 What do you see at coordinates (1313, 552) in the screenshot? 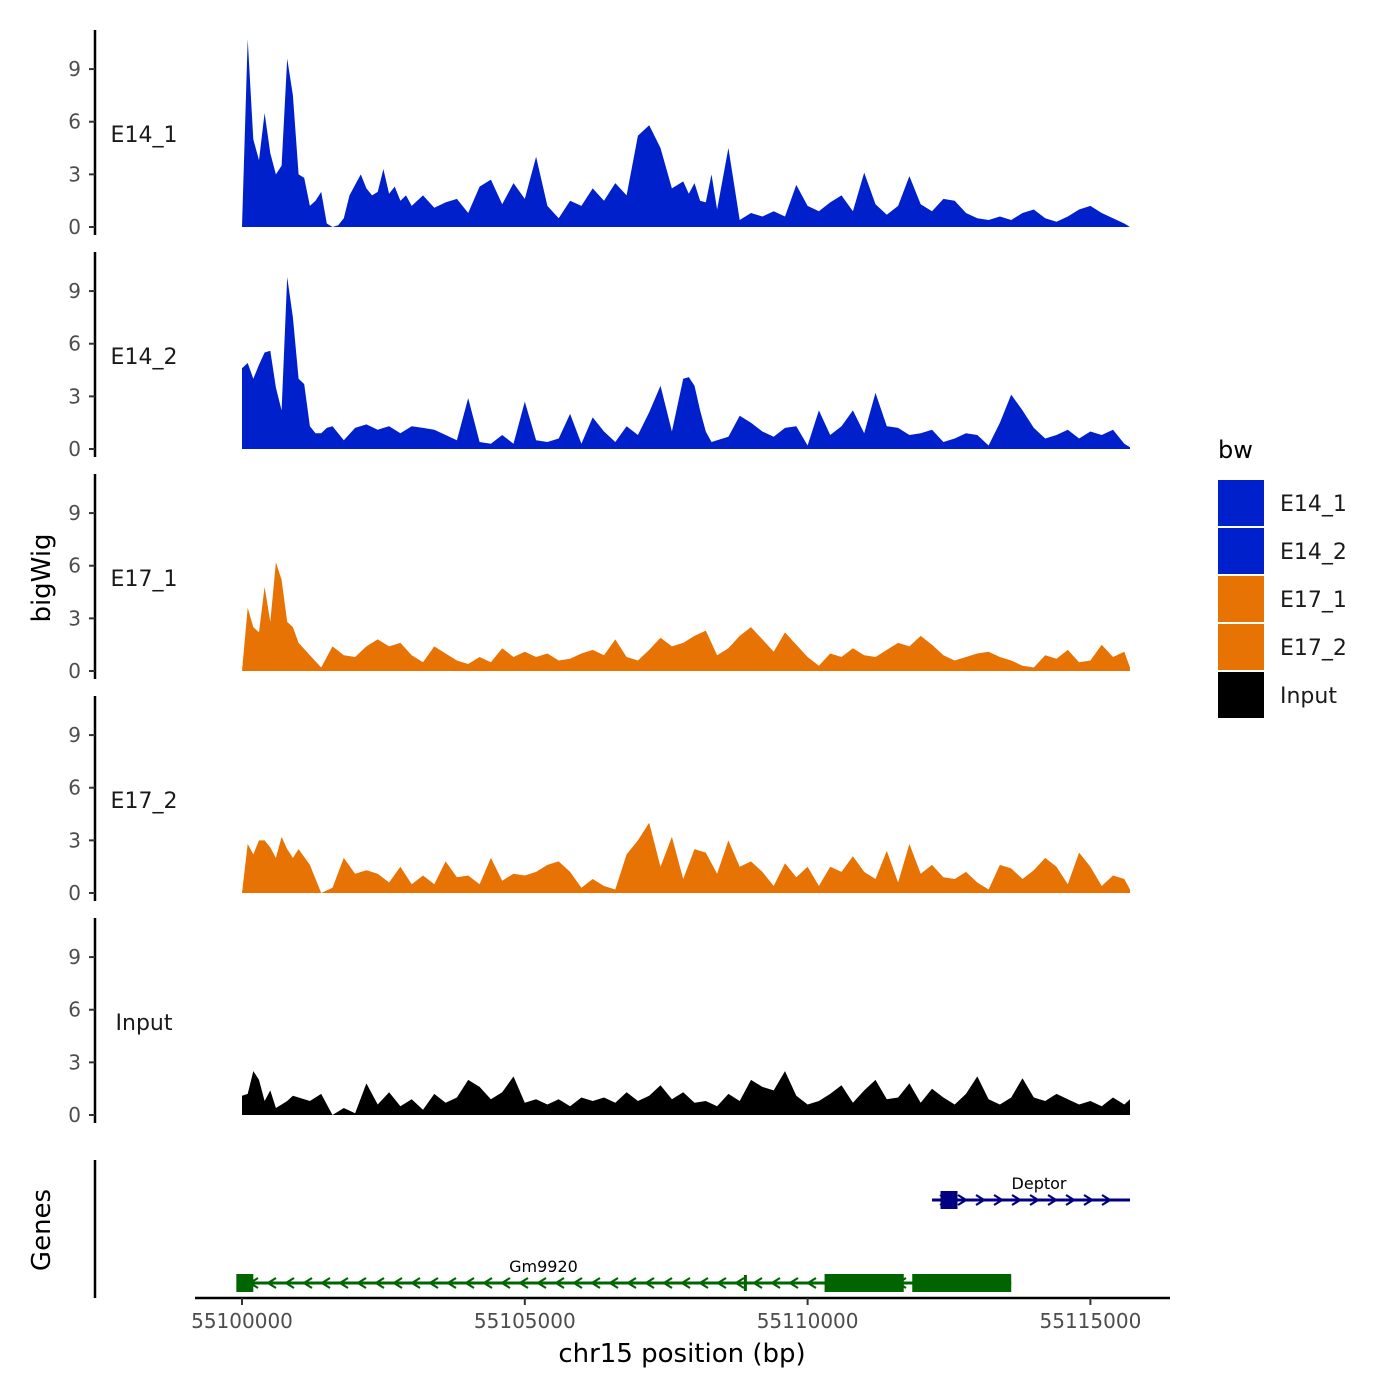
I see `legend-label: E14_2` at bounding box center [1313, 552].